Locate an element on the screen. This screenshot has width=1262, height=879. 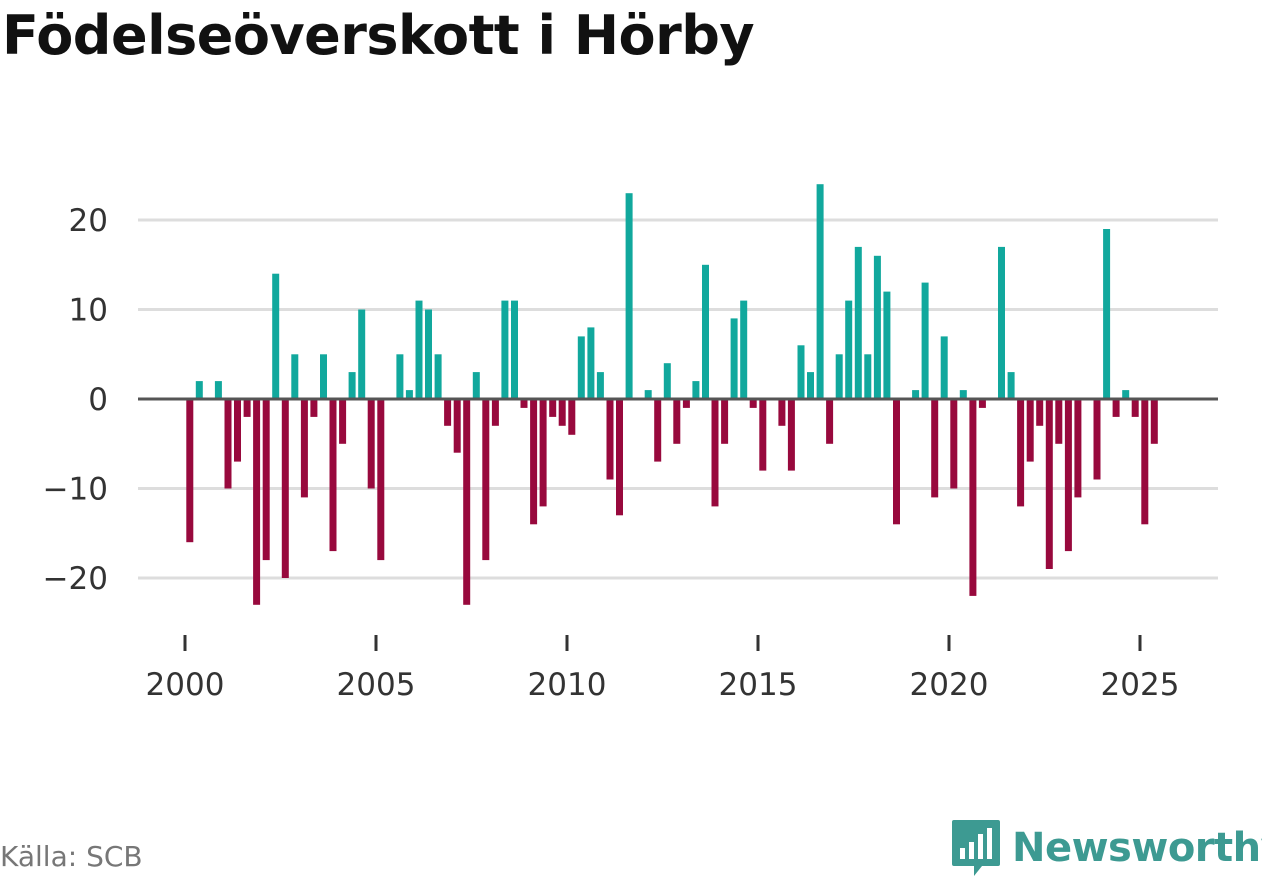
newsworthy-logo-icon is located at coordinates (976, 848).